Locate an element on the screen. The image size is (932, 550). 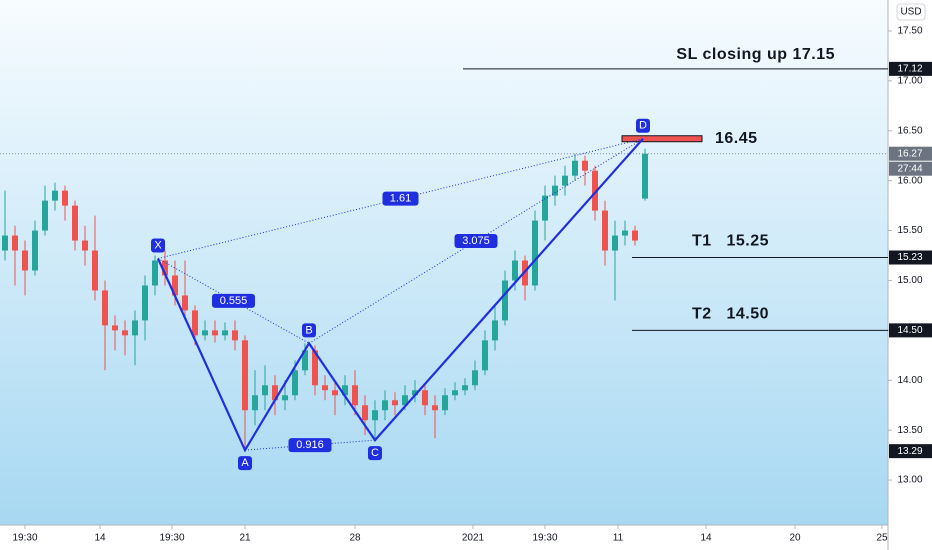
countdown-box is located at coordinates (910, 168).